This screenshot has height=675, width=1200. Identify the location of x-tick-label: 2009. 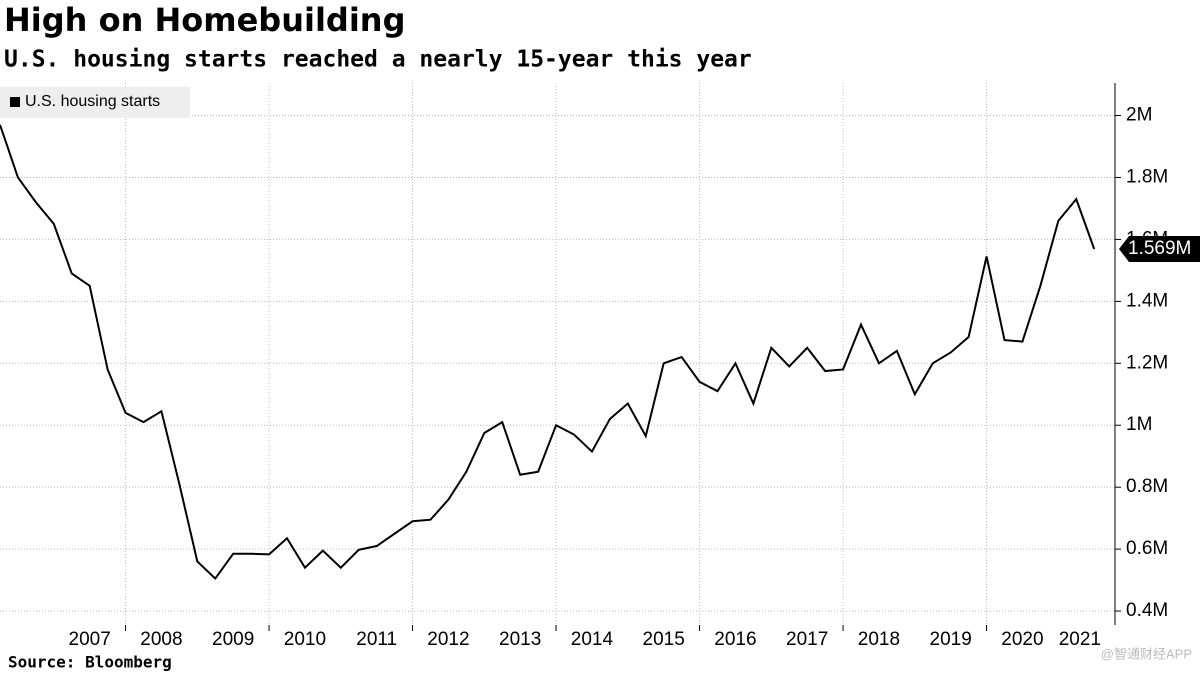
(233, 639).